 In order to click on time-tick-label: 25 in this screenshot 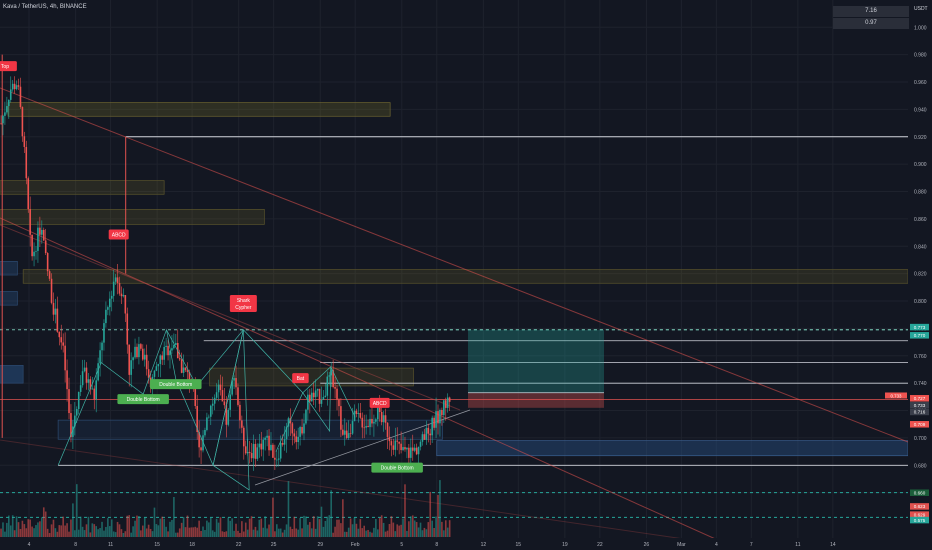, I will do `click(274, 545)`.